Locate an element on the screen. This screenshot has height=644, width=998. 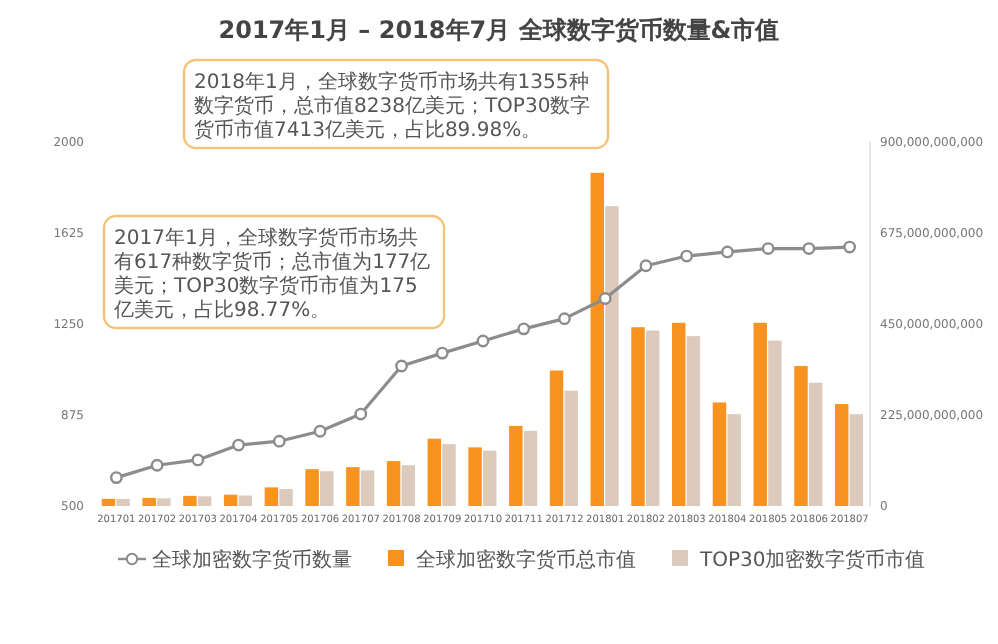
chart-title: 2017年1月 – 2018年7月 全球数字货币数量&市值 is located at coordinates (499, 30).